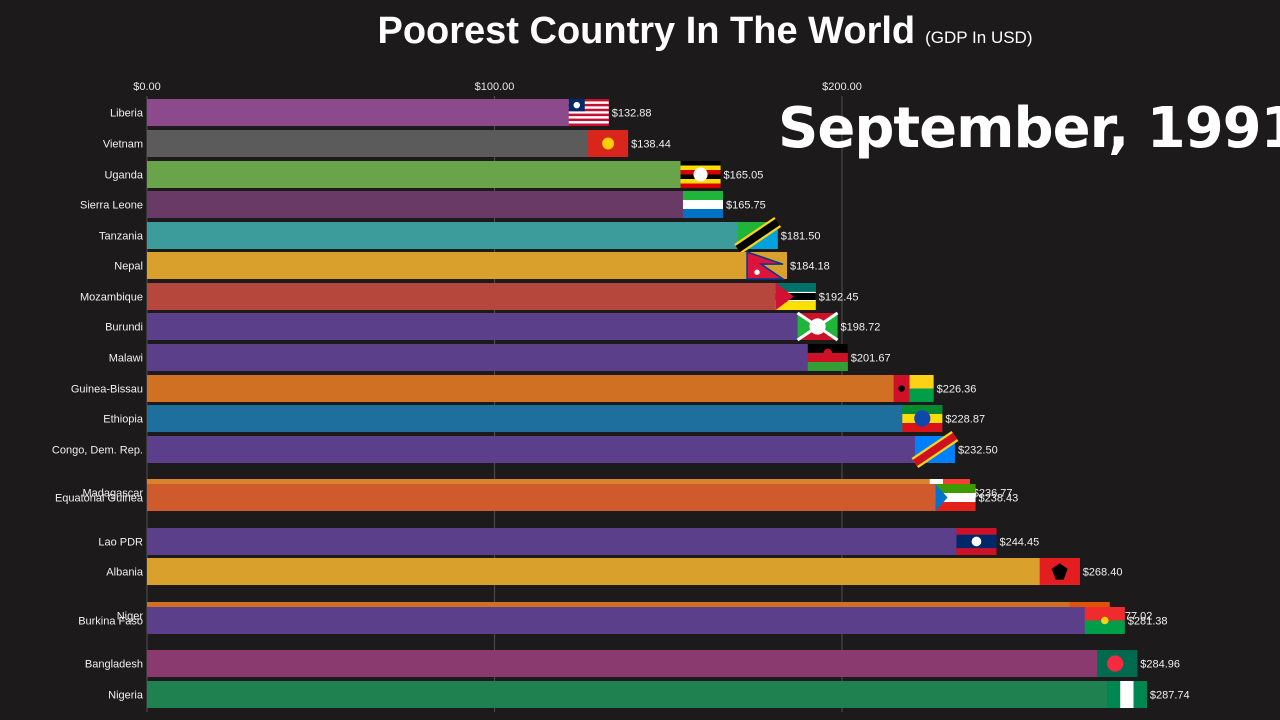 The height and width of the screenshot is (720, 1280). What do you see at coordinates (651, 145) in the screenshot?
I see `value-label: $138.44` at bounding box center [651, 145].